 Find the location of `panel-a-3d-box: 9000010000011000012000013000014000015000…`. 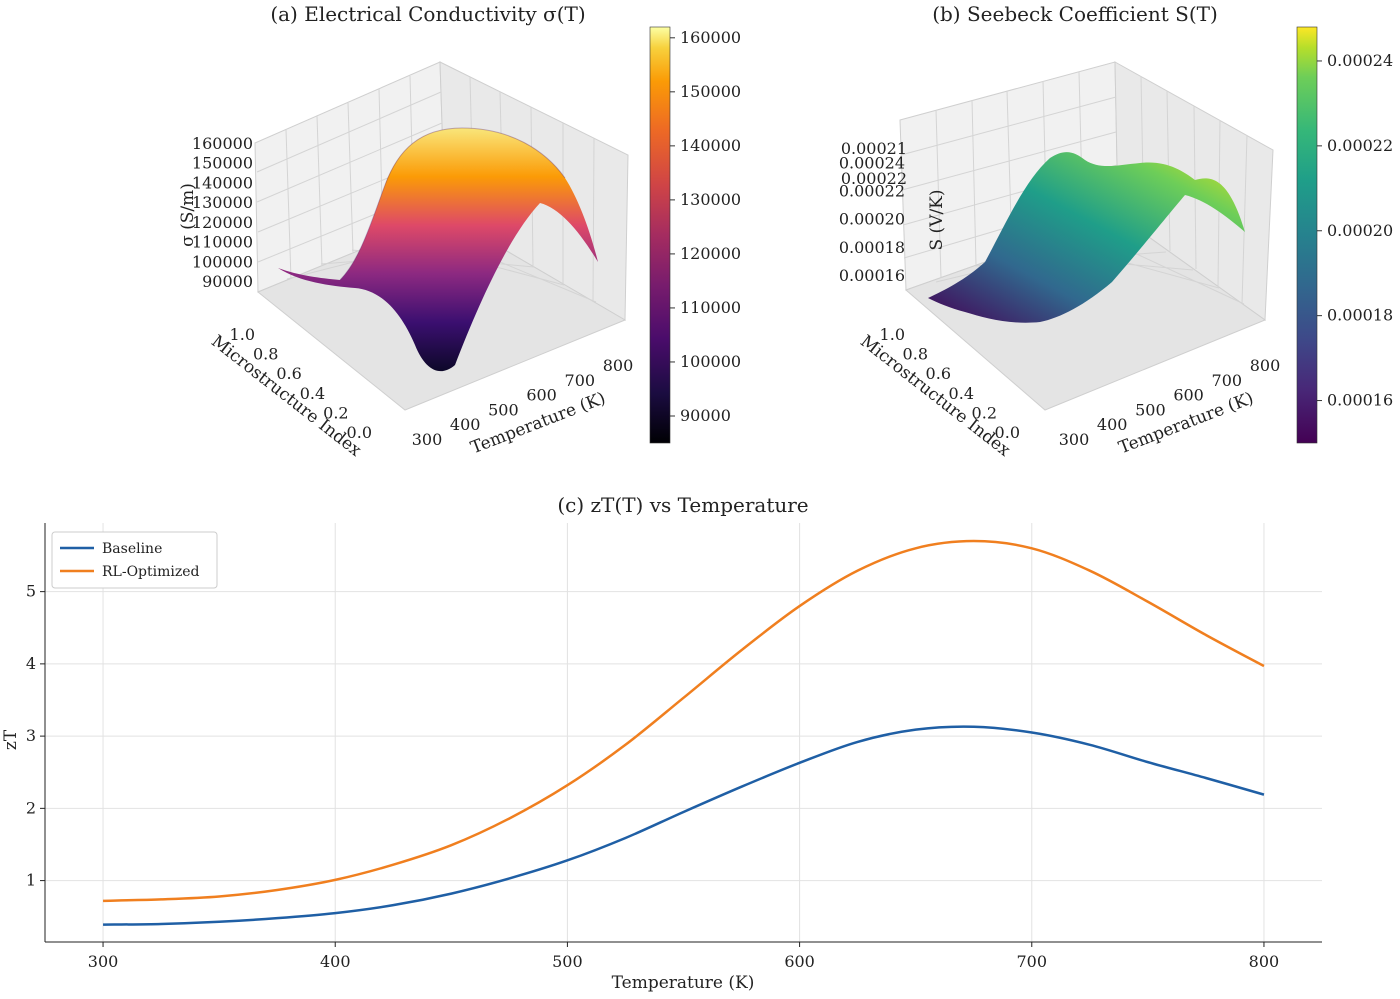

panel-a-3d-box: 9000010000011000012000013000014000015000… is located at coordinates (406, 261).